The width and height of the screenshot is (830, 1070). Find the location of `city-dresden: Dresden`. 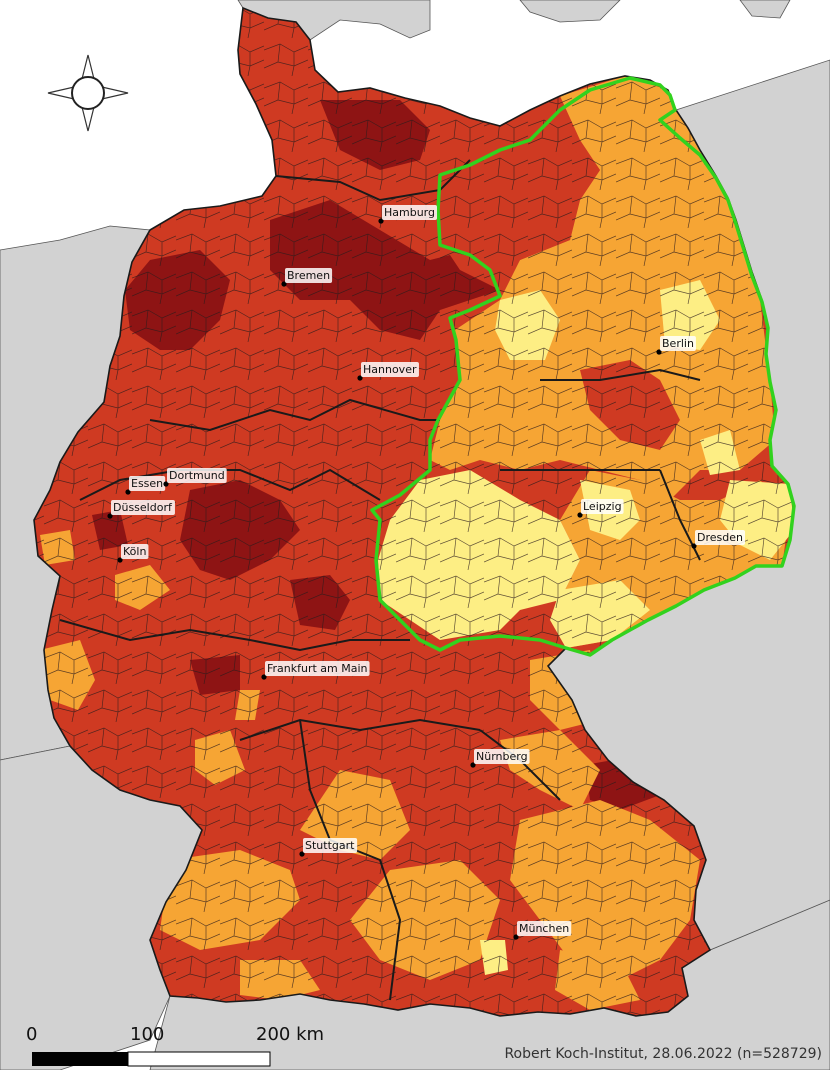

city-dresden: Dresden is located at coordinates (718, 539).